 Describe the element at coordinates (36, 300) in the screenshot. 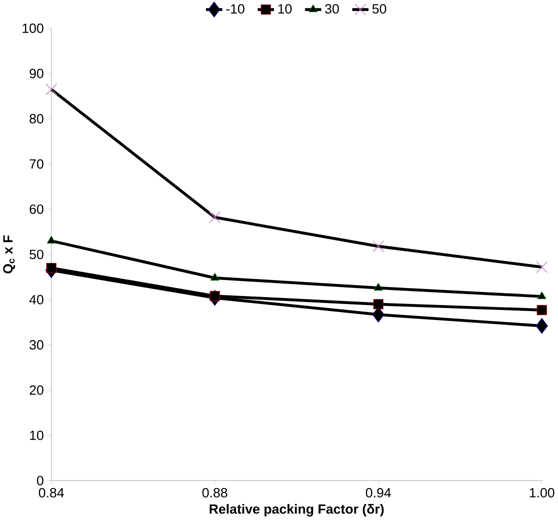

I see `y-tick-label: 40` at that location.